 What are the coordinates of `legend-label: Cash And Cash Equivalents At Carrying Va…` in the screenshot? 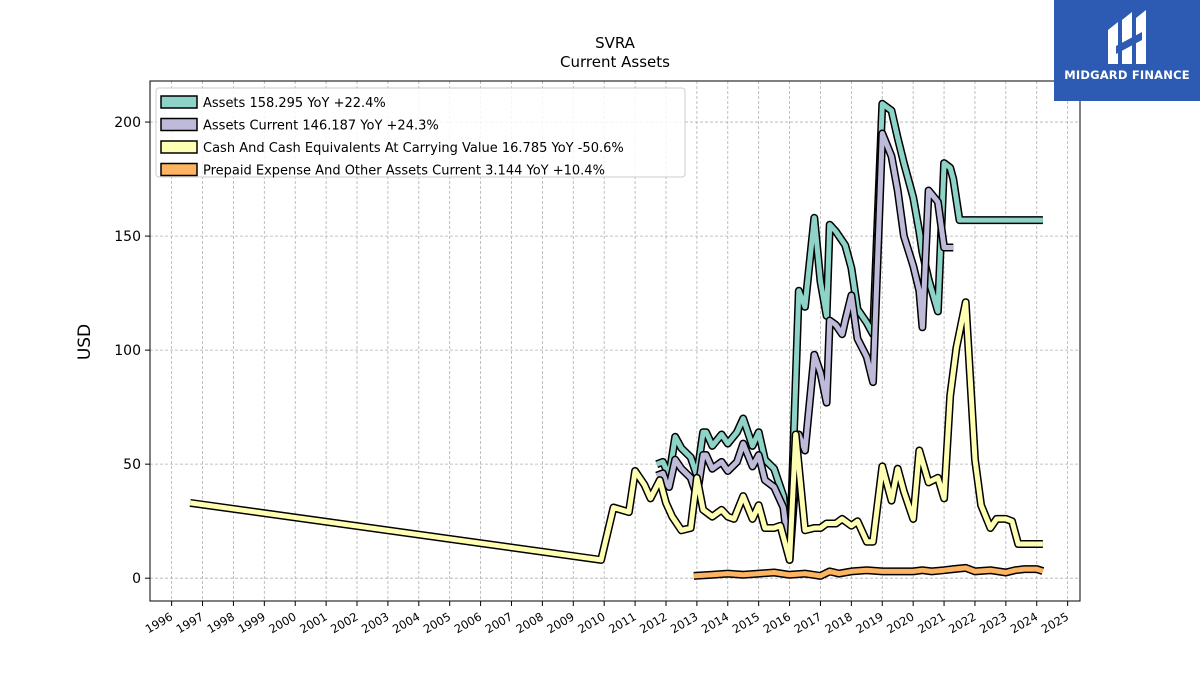 It's located at (413, 148).